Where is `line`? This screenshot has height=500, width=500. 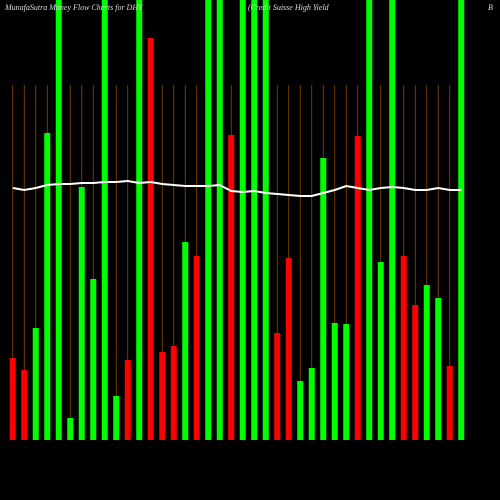
line is located at coordinates (237, 188).